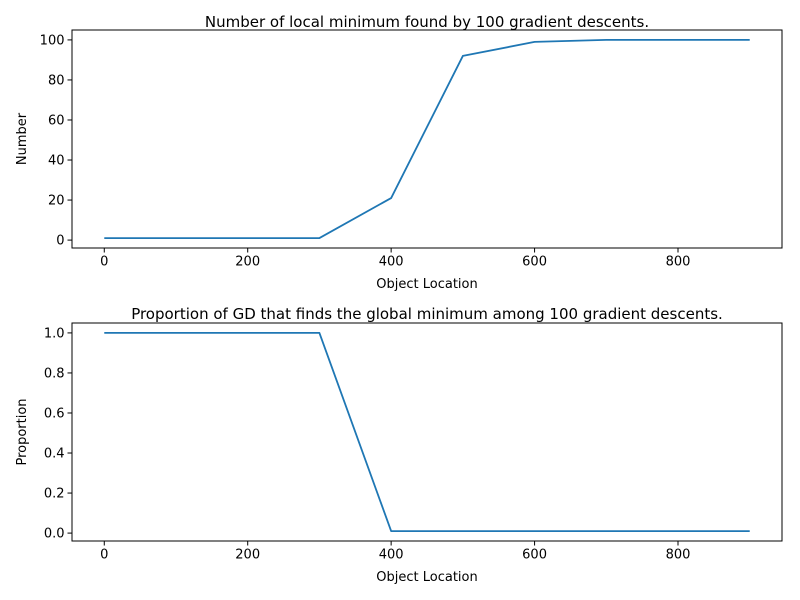 The height and width of the screenshot is (600, 800). Describe the element at coordinates (54, 534) in the screenshot. I see `y-tick-label: 0.0` at that location.